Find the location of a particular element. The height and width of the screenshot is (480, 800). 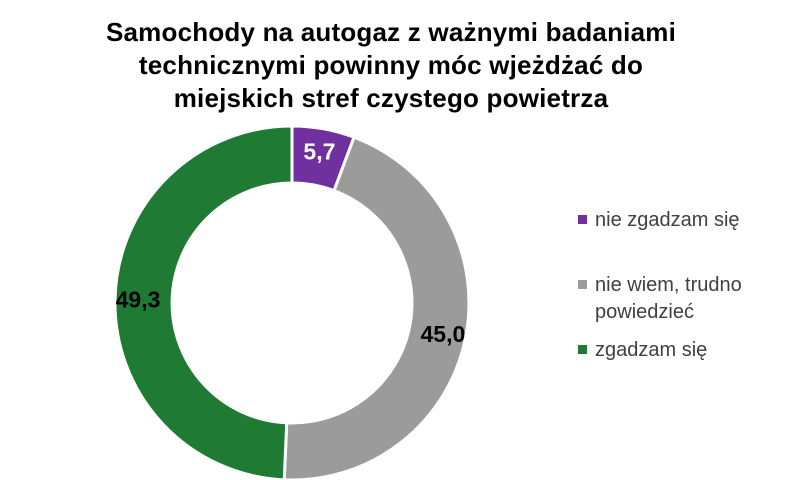

legend-item-nie-wiem: nie wiem, trudno powiedzieć is located at coordinates (670, 299).